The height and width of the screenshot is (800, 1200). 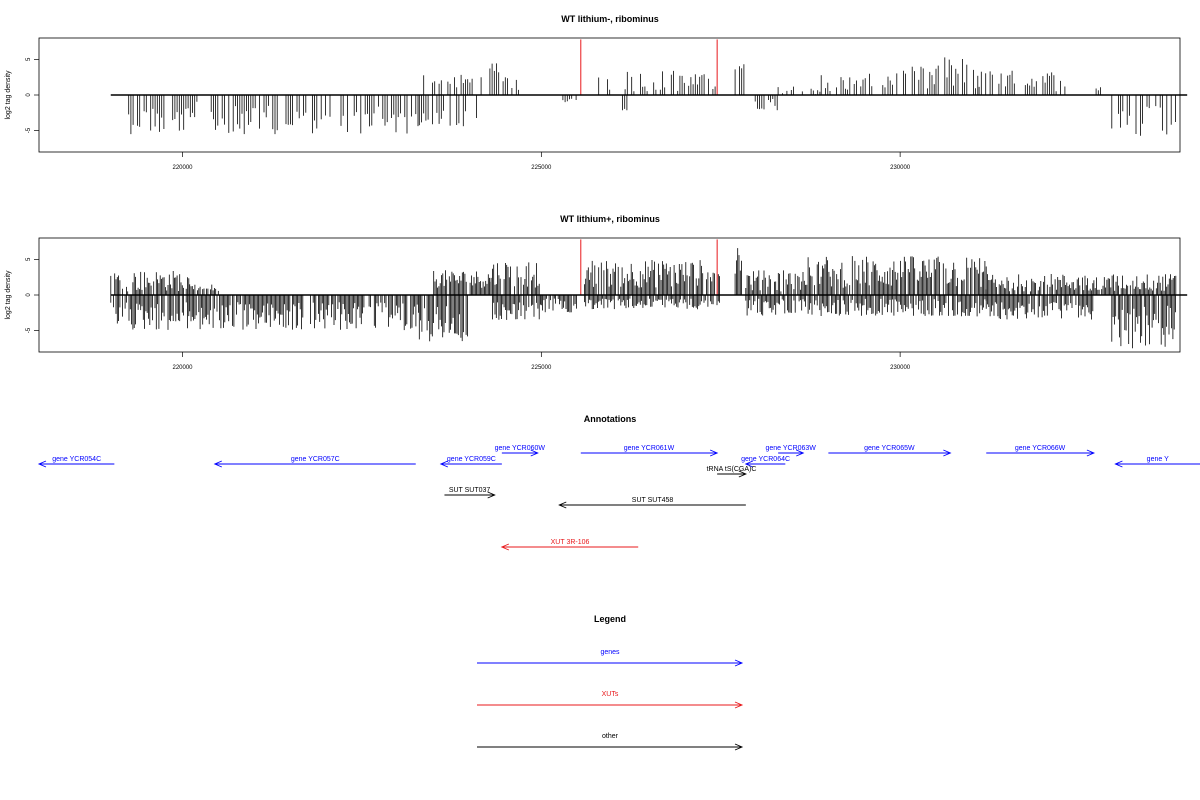 I want to click on annotation-label: SUT SUT037, so click(x=470, y=490).